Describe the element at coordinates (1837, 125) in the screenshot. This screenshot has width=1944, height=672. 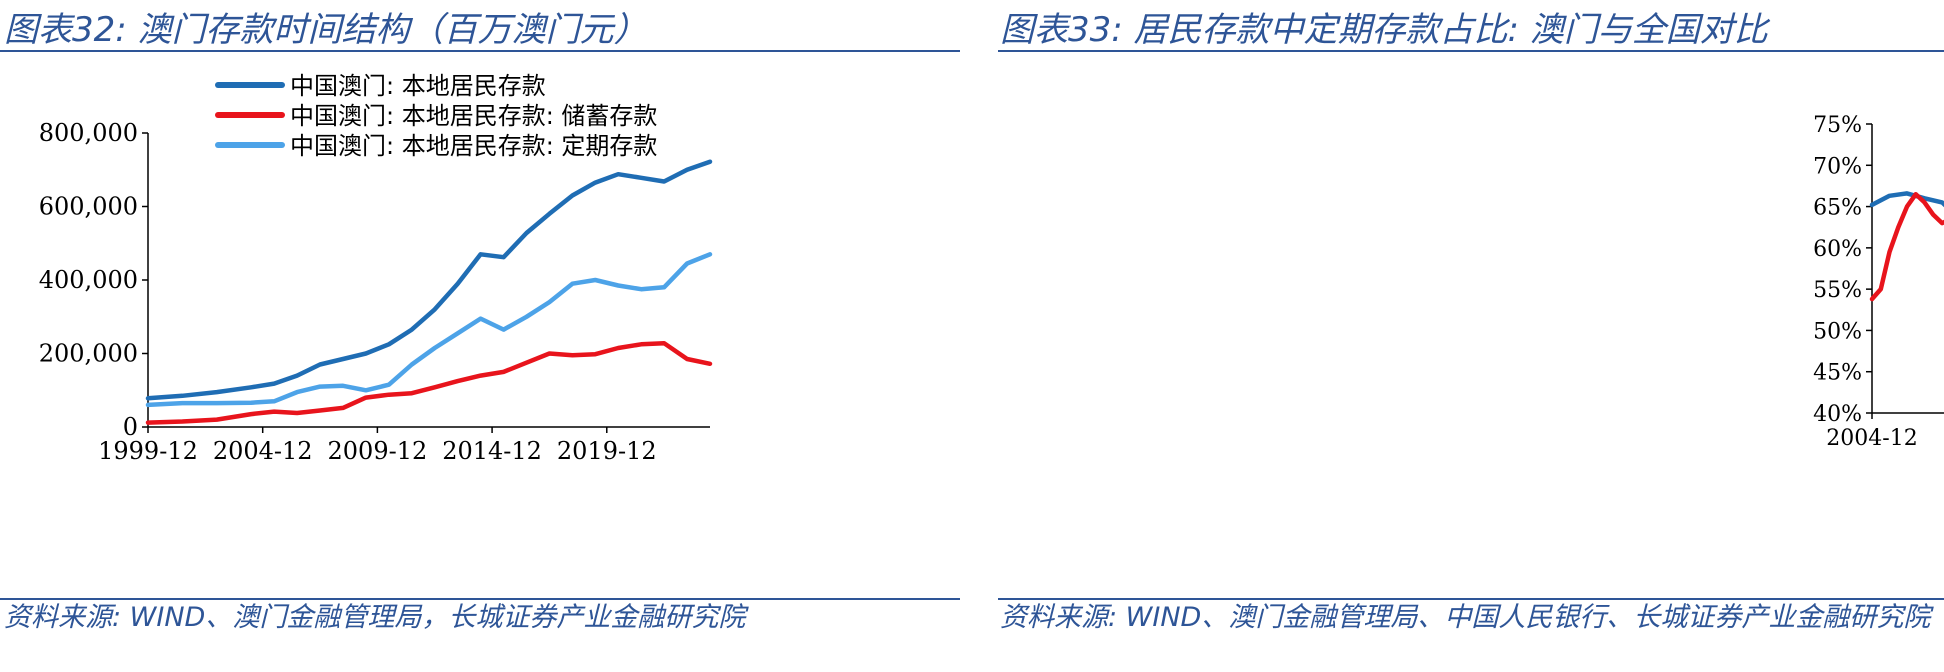
I see `y-tick-label: 75%` at that location.